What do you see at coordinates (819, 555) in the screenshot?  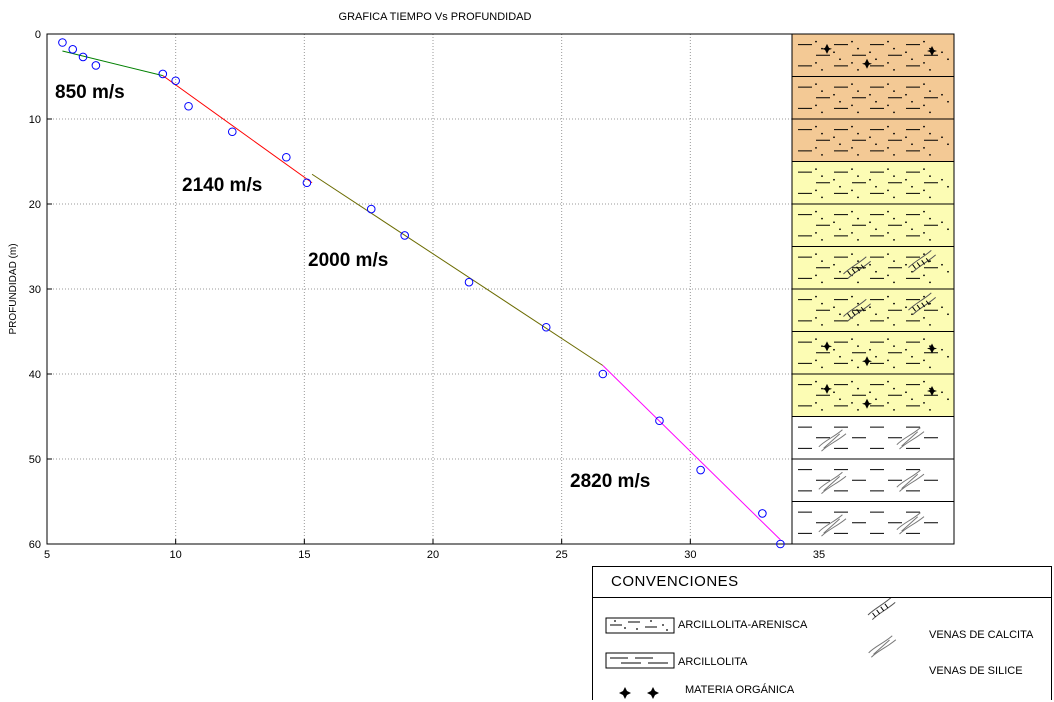 I see `x-tick-label: 35` at bounding box center [819, 555].